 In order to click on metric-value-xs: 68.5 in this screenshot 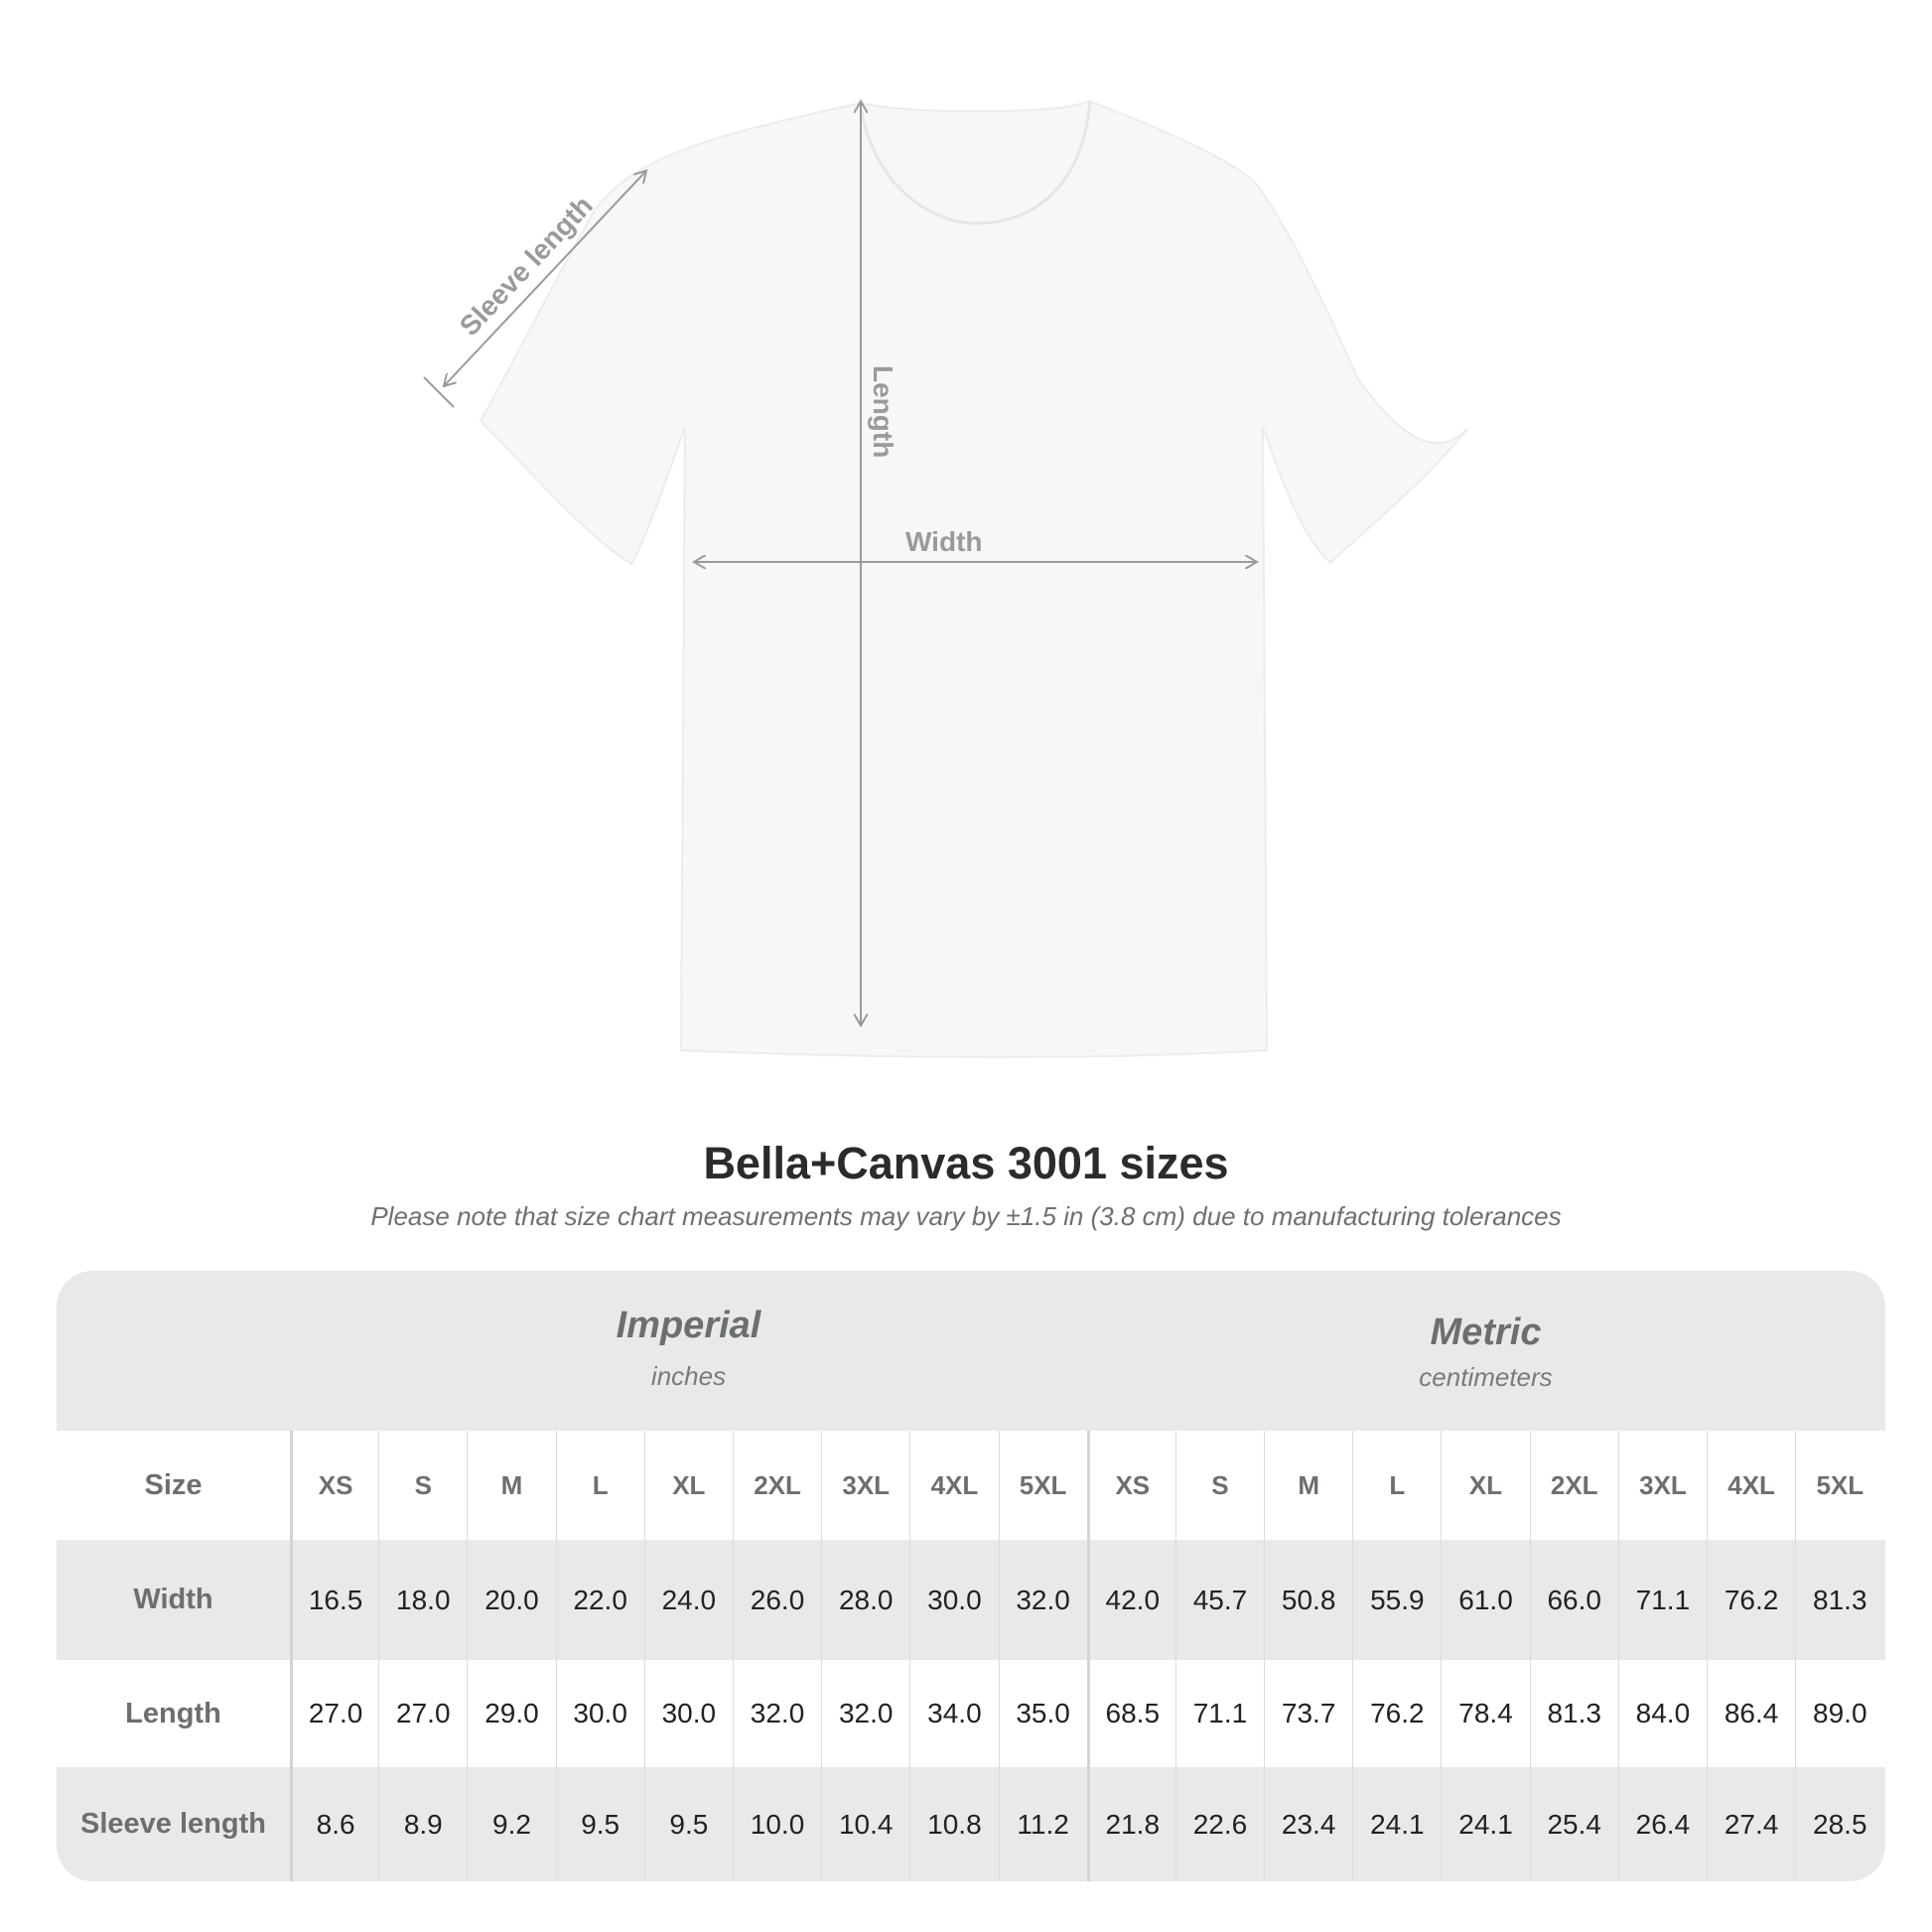, I will do `click(1130, 1714)`.